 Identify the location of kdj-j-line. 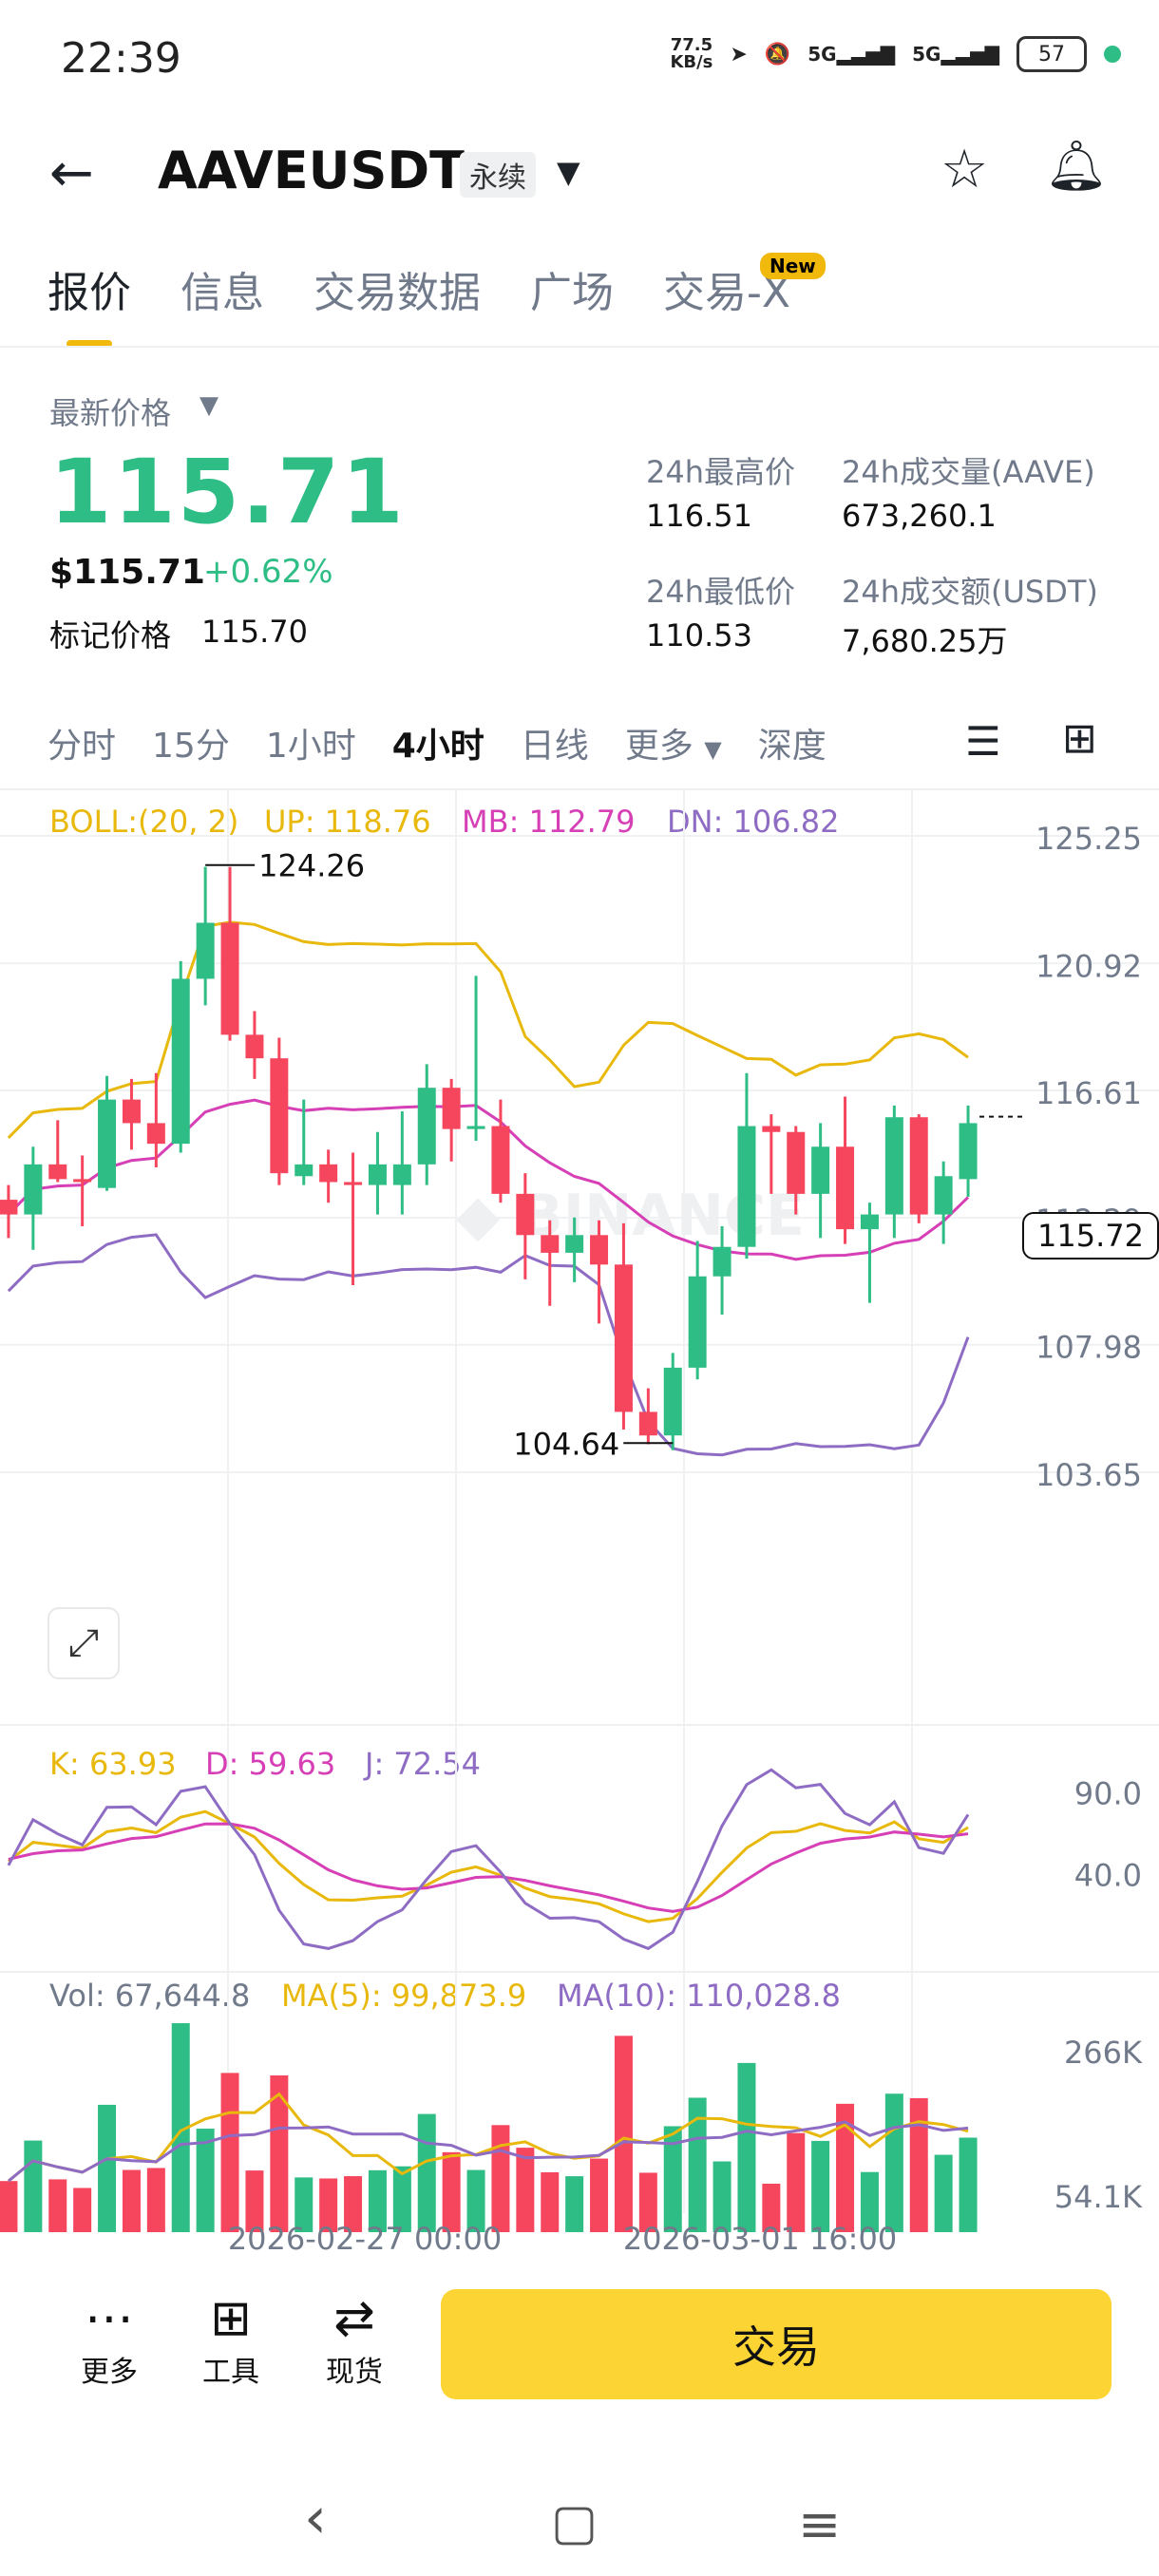
(488, 1859).